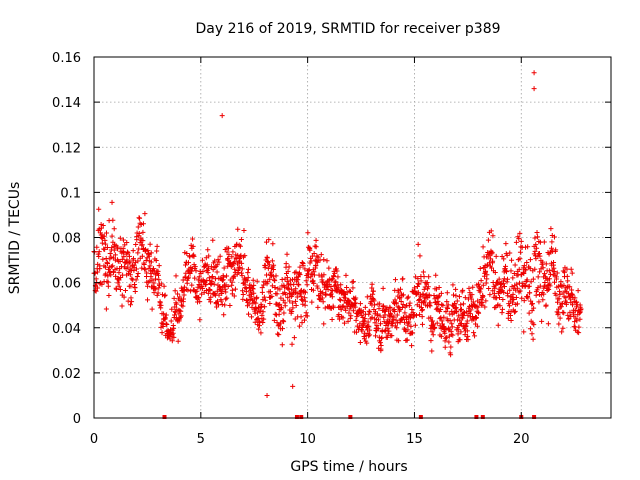 Image resolution: width=640 pixels, height=480 pixels. What do you see at coordinates (15, 238) in the screenshot?
I see `y-axis-title: SRMTID / TECUs` at bounding box center [15, 238].